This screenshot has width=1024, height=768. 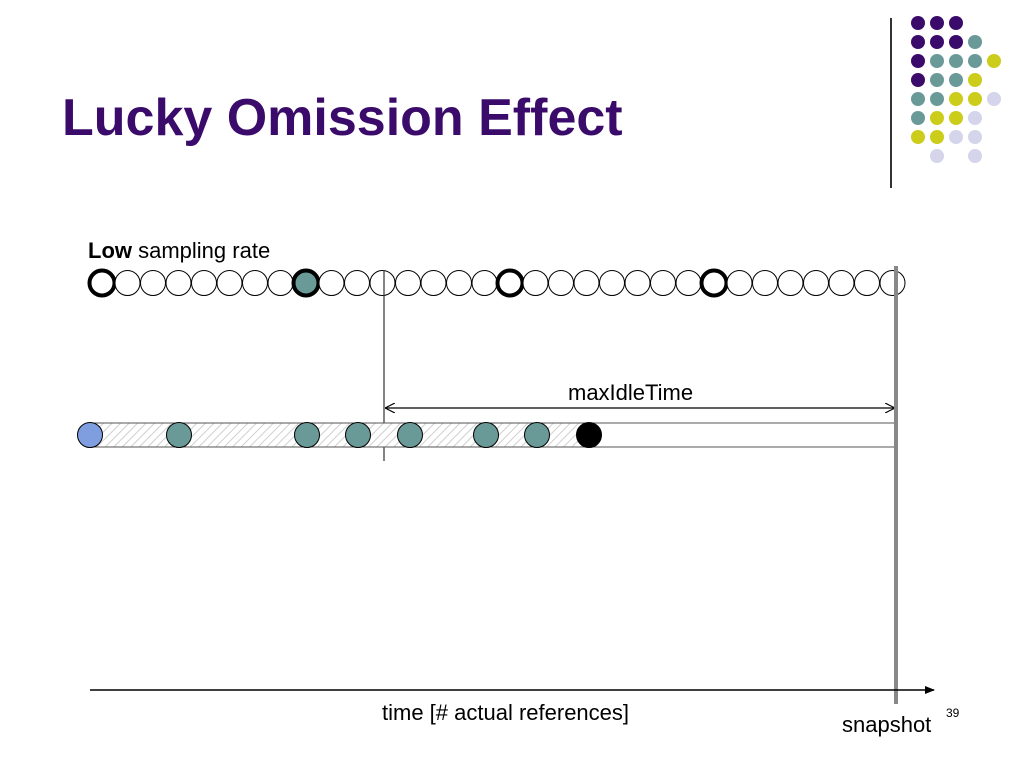 I want to click on reference-row, so click(x=339, y=435).